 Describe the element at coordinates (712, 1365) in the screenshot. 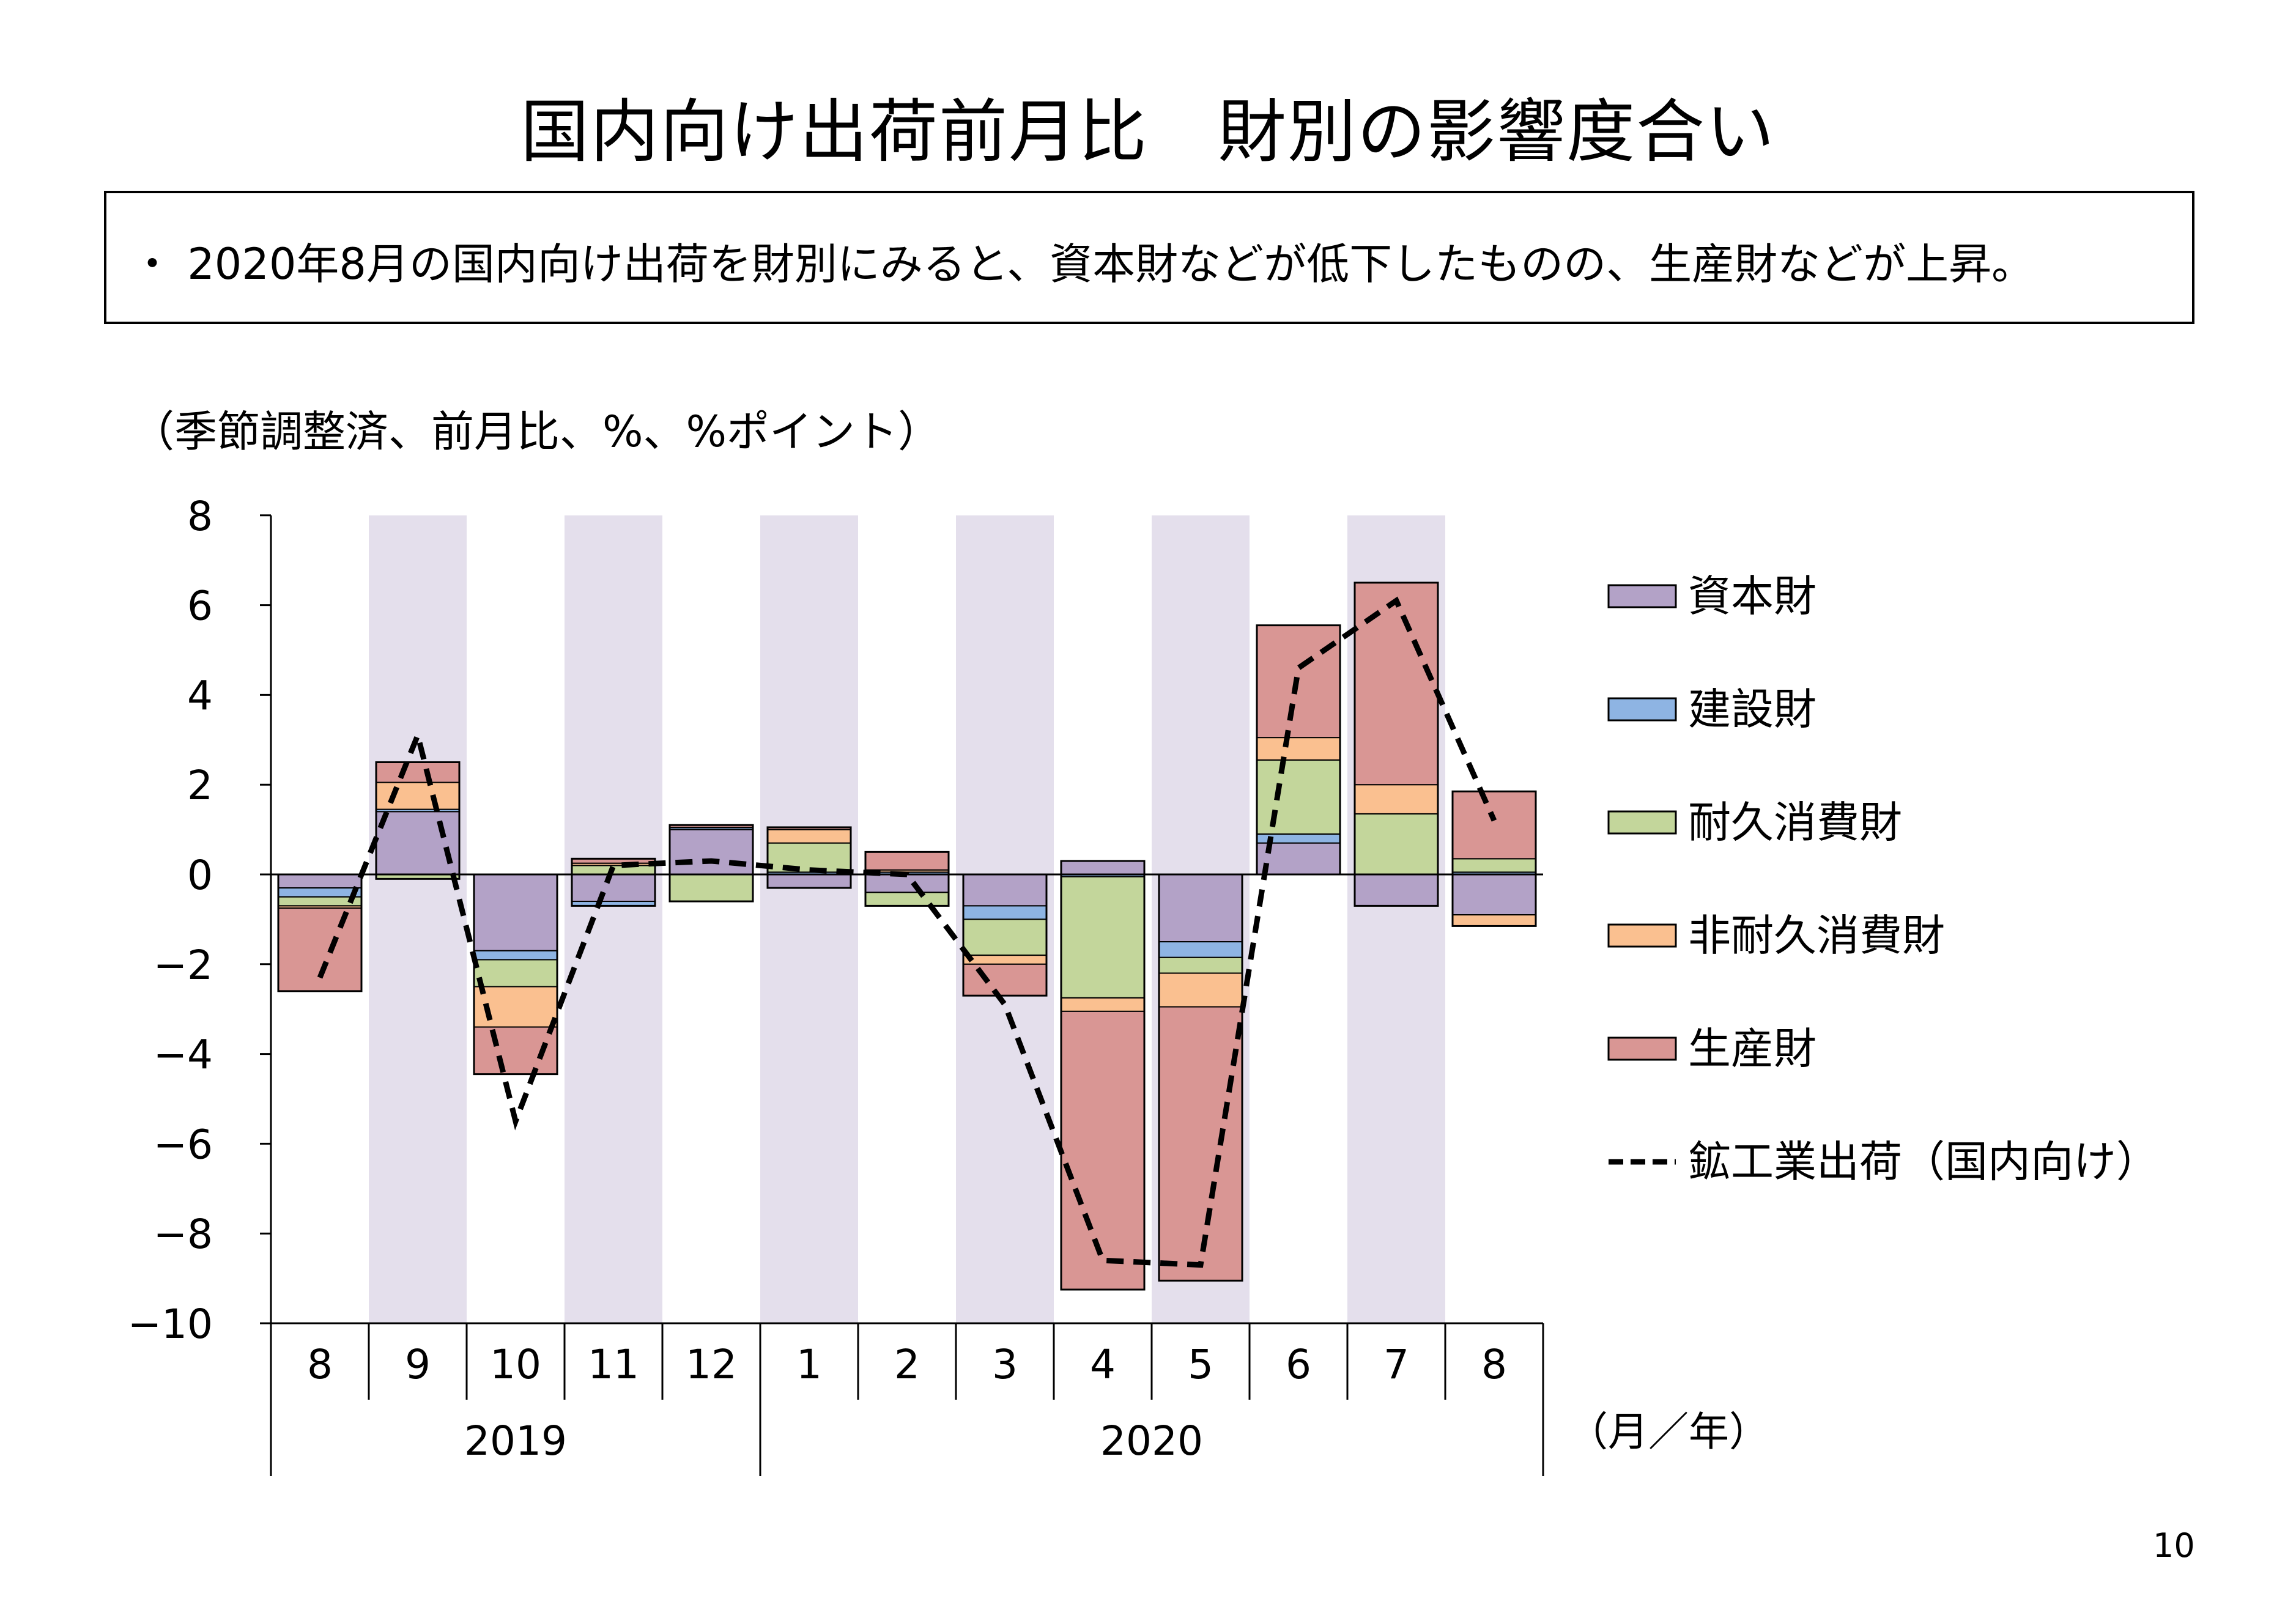

I see `x-tick-label: 12` at that location.